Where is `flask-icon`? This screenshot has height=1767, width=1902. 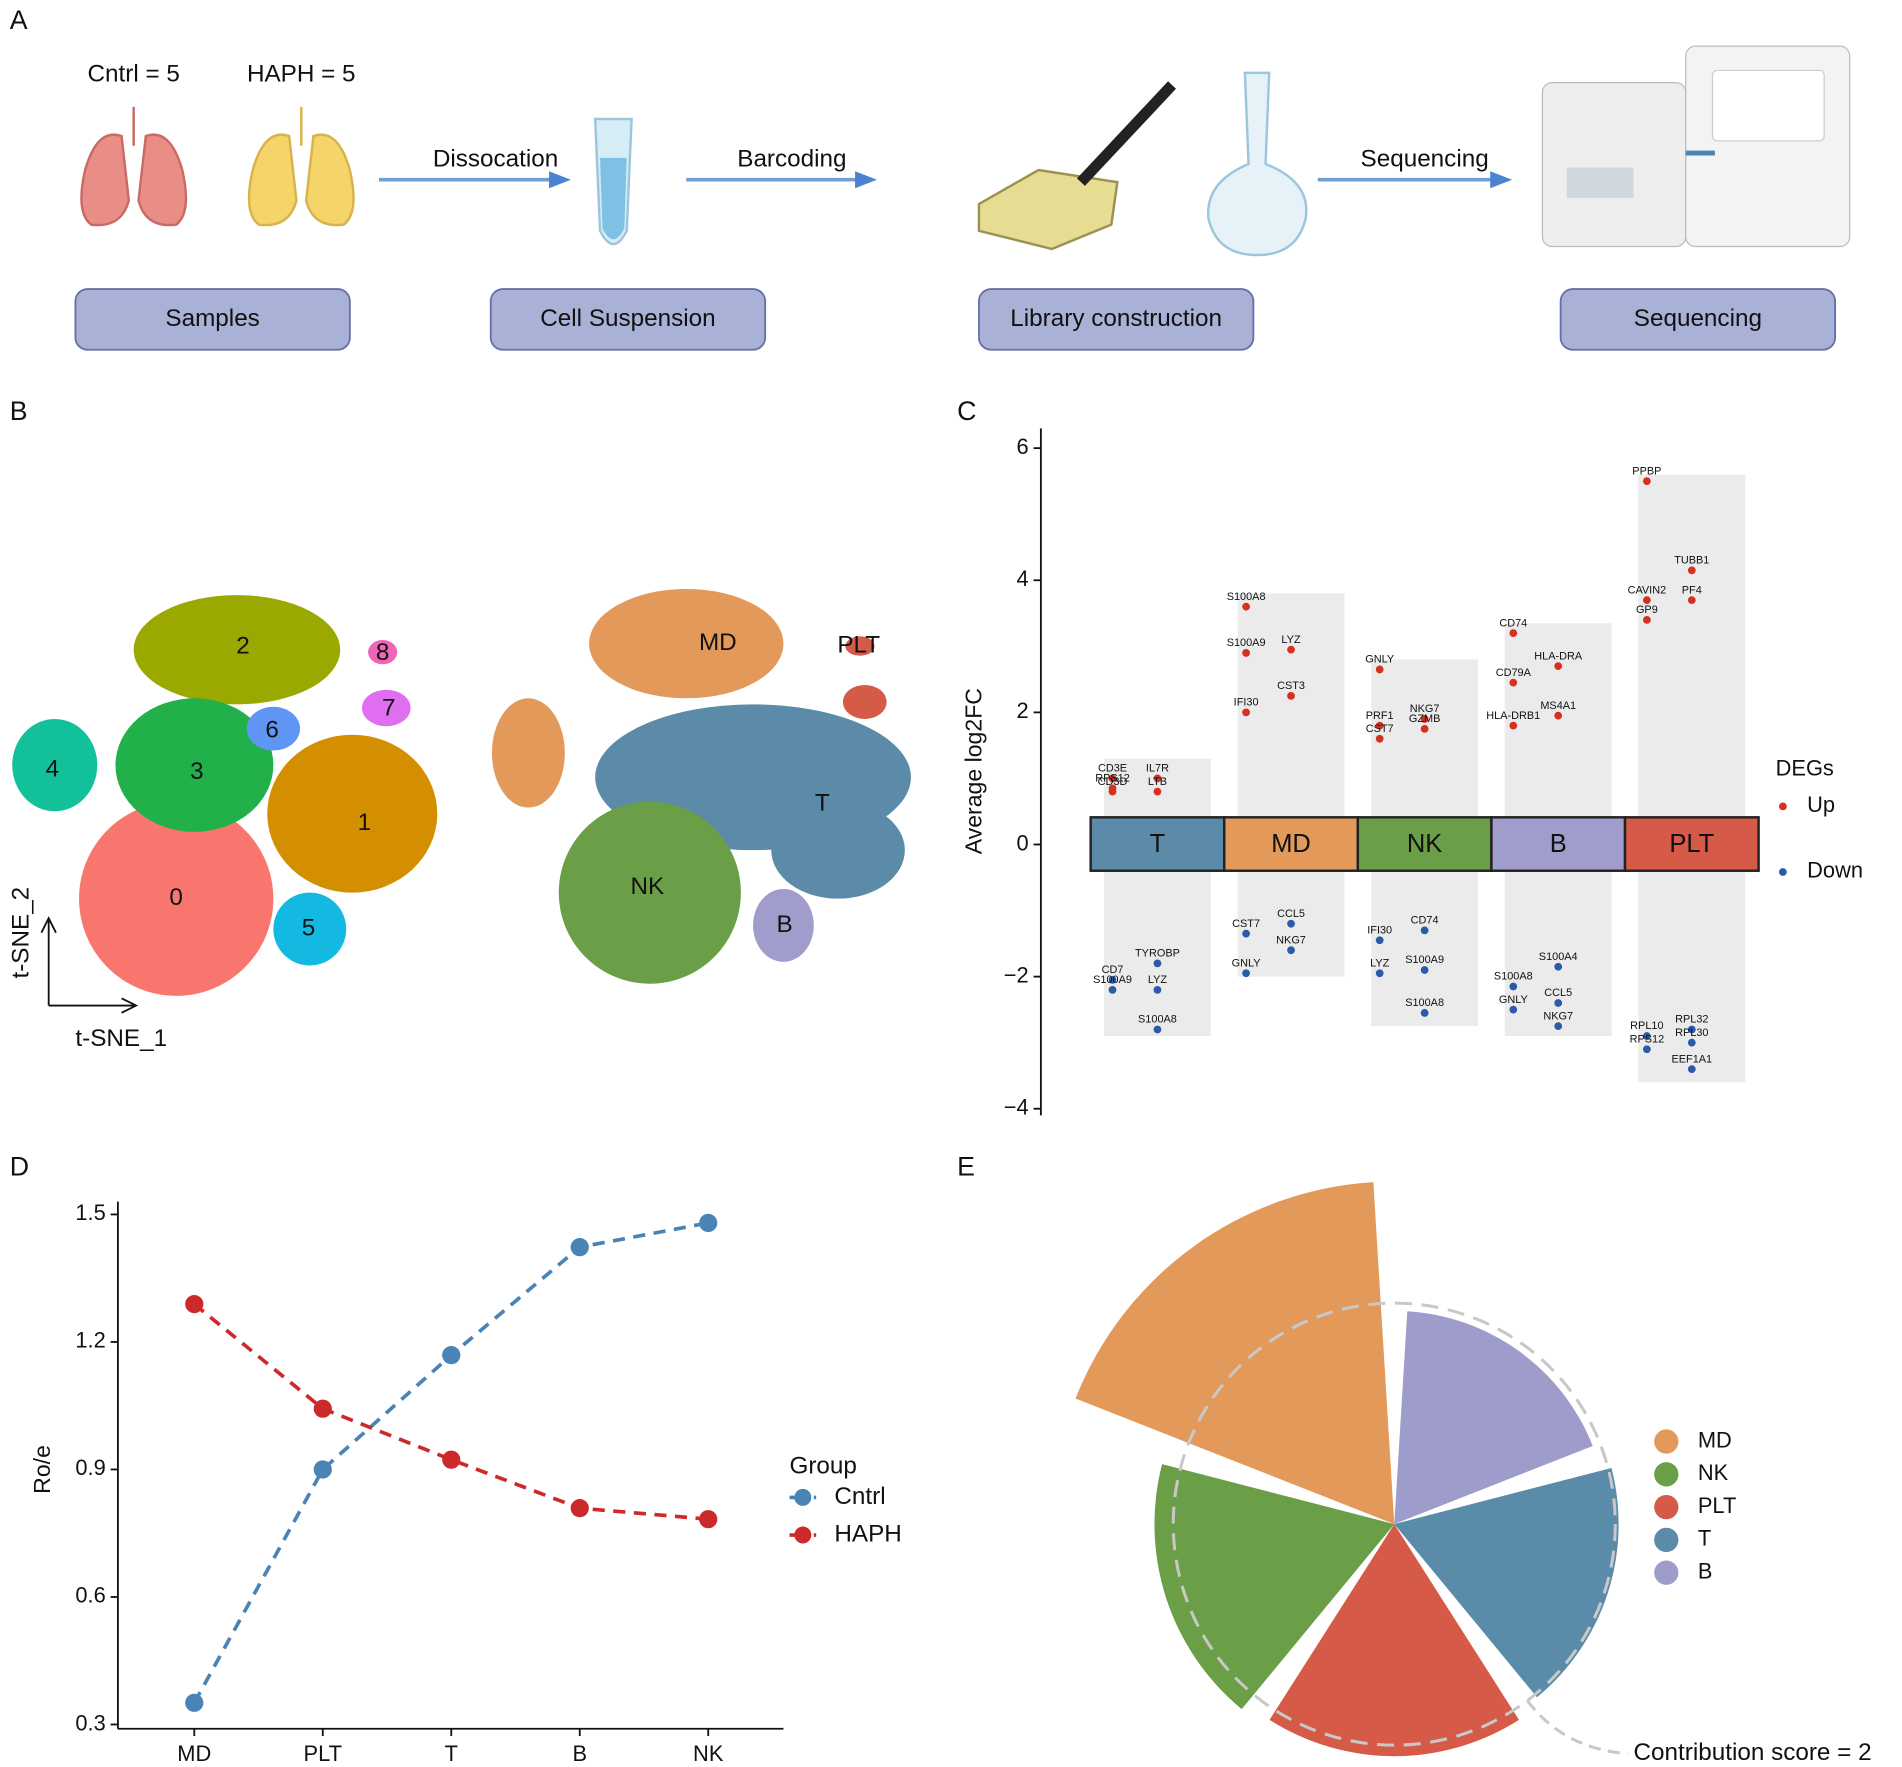 flask-icon is located at coordinates (1257, 164).